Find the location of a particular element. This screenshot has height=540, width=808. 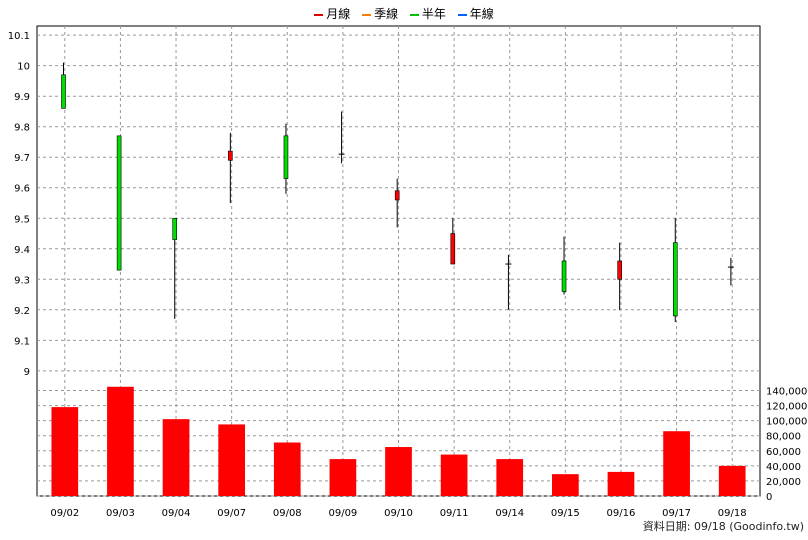

x-tick-label: 09/07 is located at coordinates (231, 513).